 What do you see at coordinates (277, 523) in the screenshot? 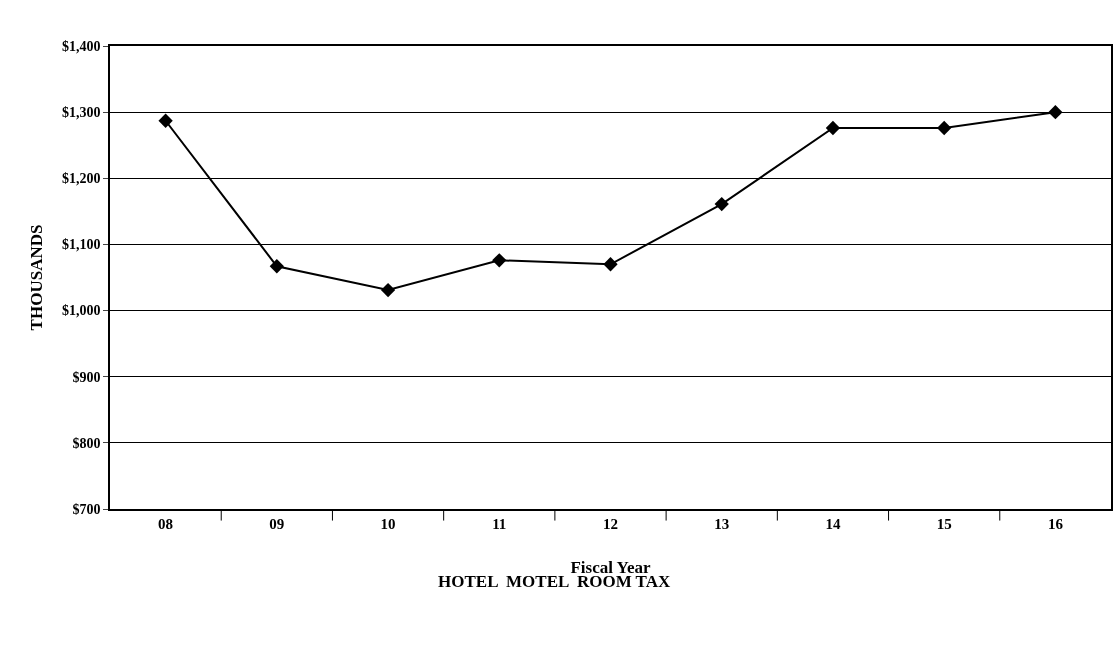
I see `x-tick-label: 09` at bounding box center [277, 523].